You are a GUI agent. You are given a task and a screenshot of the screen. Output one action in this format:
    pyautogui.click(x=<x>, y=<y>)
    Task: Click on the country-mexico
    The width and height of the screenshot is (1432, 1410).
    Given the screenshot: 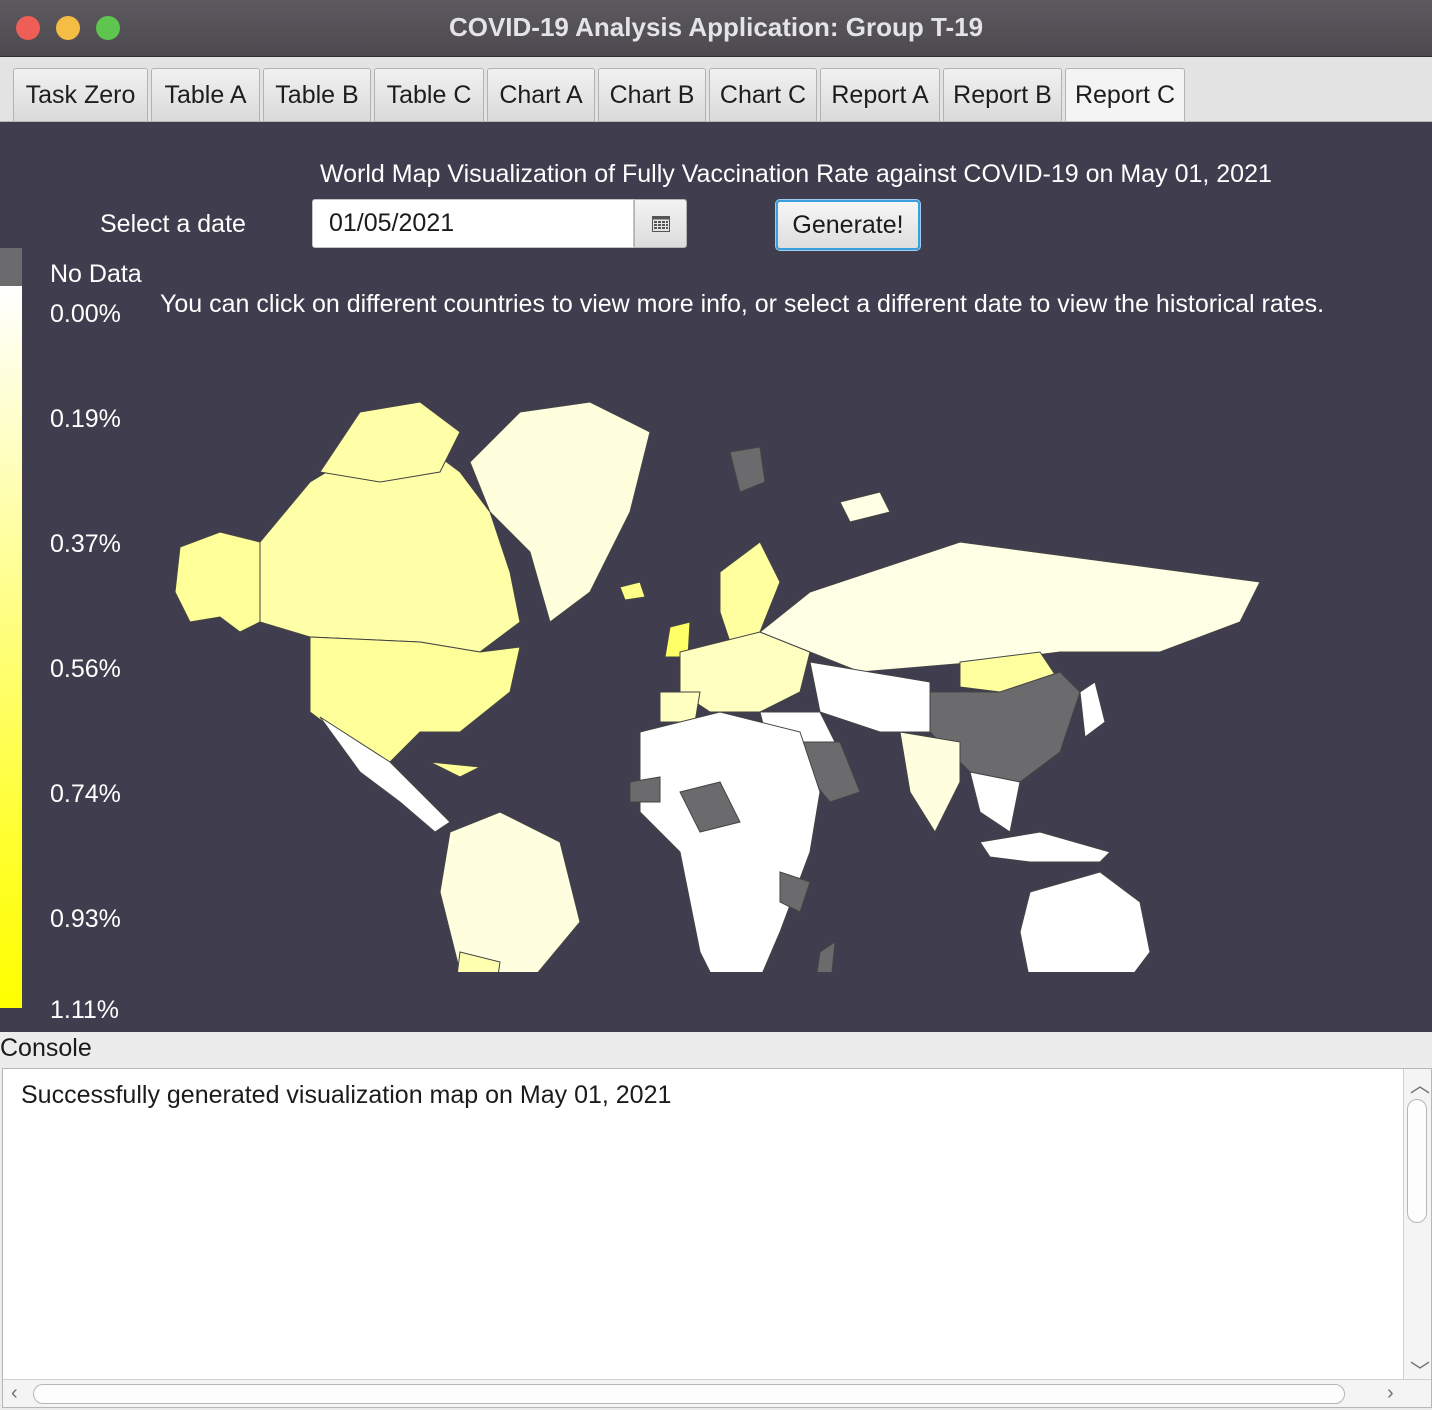 What is the action you would take?
    pyautogui.click(x=385, y=774)
    